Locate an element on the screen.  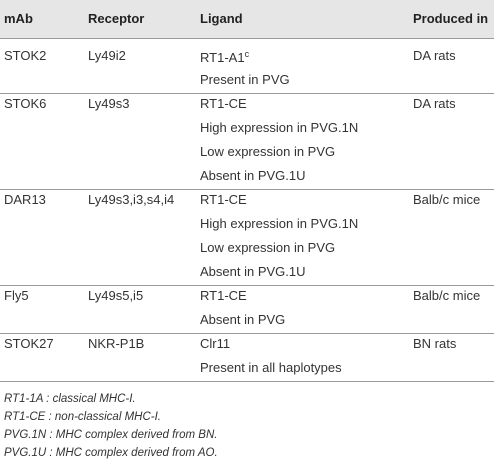
ligand-cell: Clr11 is located at coordinates (215, 344).